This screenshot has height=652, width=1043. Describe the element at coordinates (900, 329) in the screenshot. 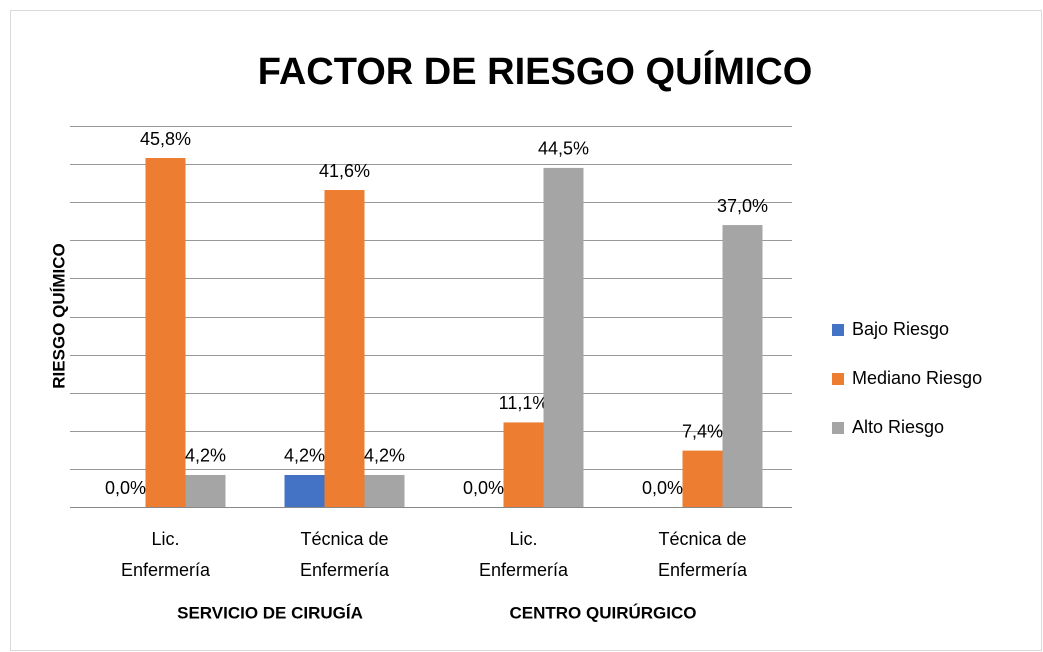

I see `legend-label: Bajo Riesgo` at that location.